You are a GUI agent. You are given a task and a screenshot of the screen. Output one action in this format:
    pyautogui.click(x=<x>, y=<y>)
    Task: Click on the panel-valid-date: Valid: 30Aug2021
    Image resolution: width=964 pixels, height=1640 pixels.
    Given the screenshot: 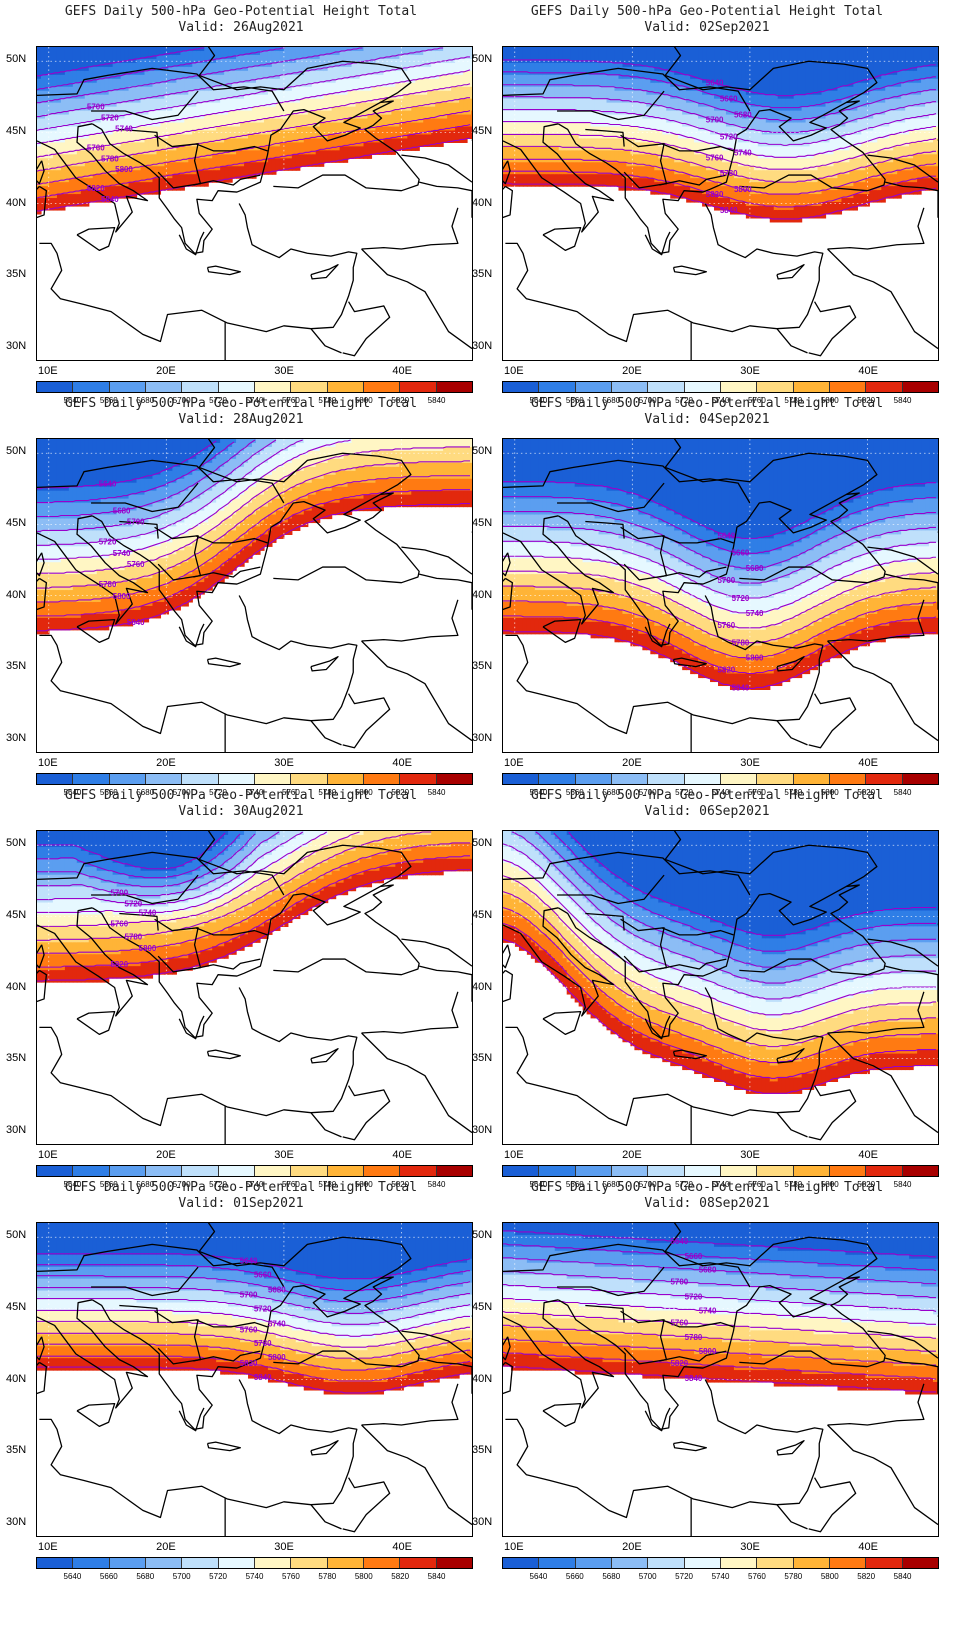 What is the action you would take?
    pyautogui.click(x=241, y=811)
    